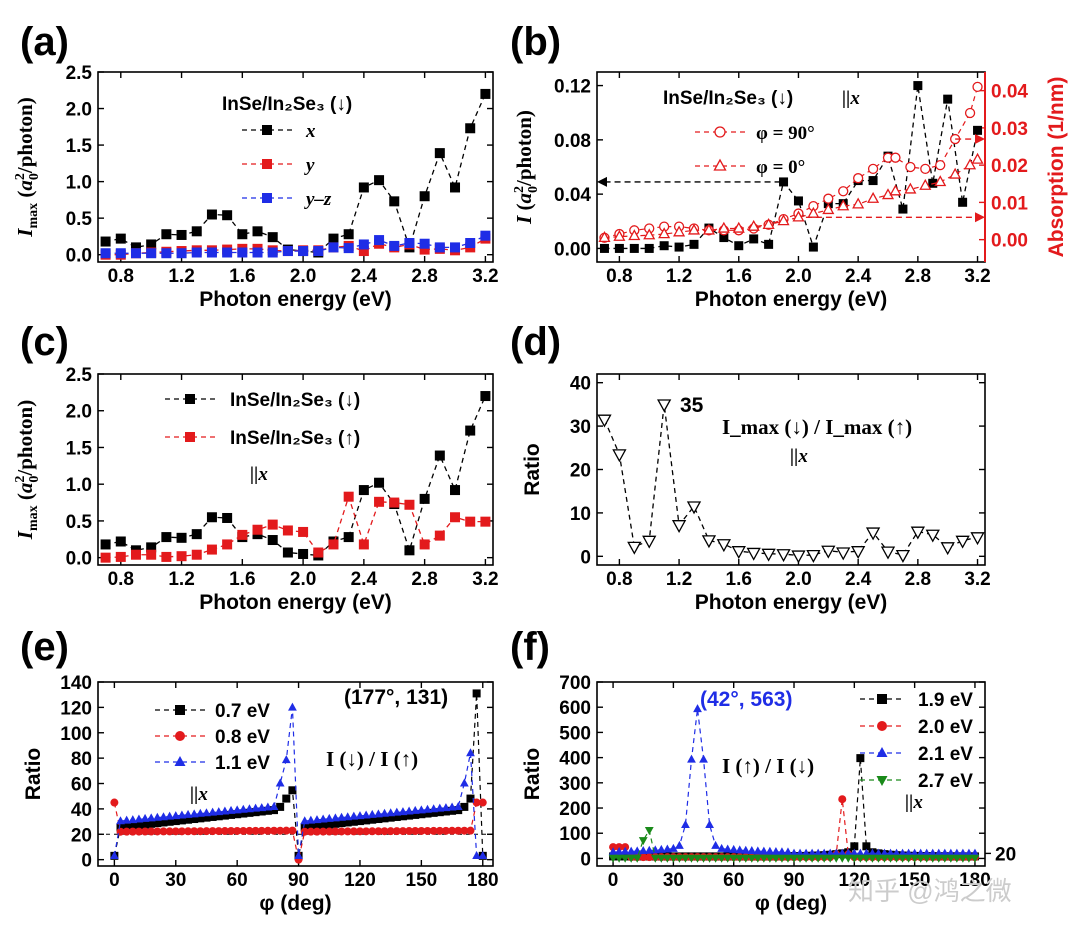 This screenshot has width=1080, height=937. What do you see at coordinates (372, 759) in the screenshot?
I see `ratio-title: I (↓) / I (↑)` at bounding box center [372, 759].